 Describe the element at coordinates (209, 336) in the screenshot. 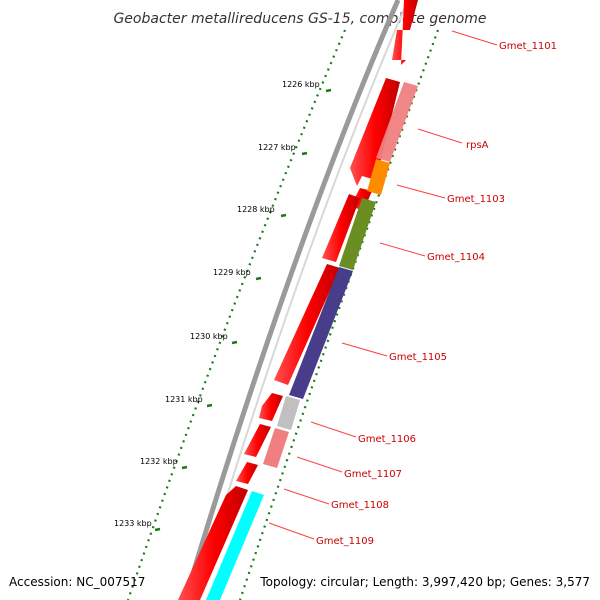

I see `kbp-tick-label: 1230 kbp` at that location.